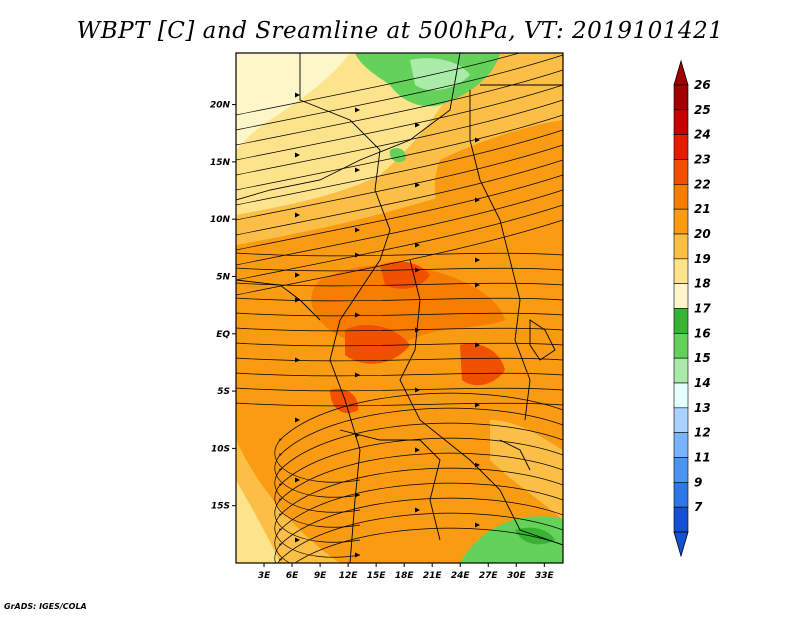 This screenshot has width=800, height=618. Describe the element at coordinates (702, 184) in the screenshot. I see `colorbar-label: 22` at that location.